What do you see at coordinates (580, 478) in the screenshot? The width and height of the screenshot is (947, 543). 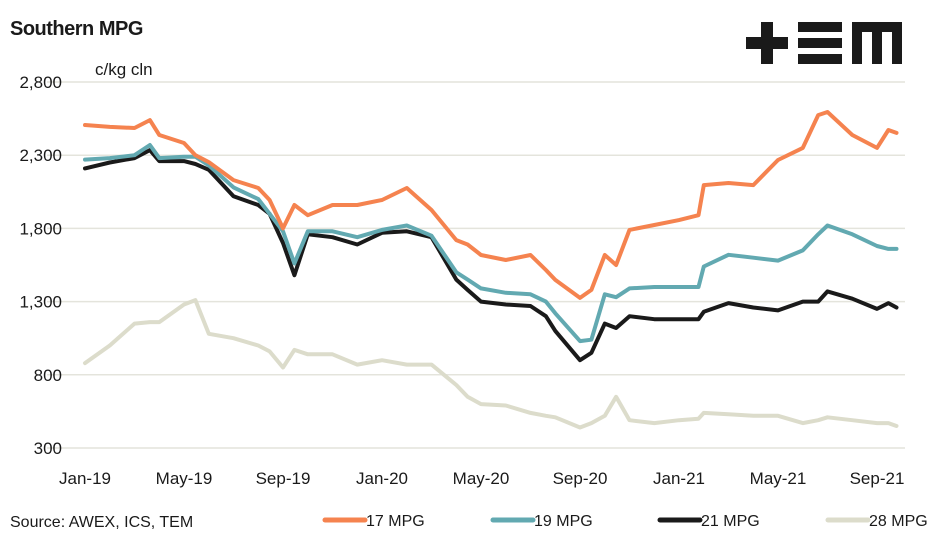 I see `x-tick-label: Sep-20` at bounding box center [580, 478].